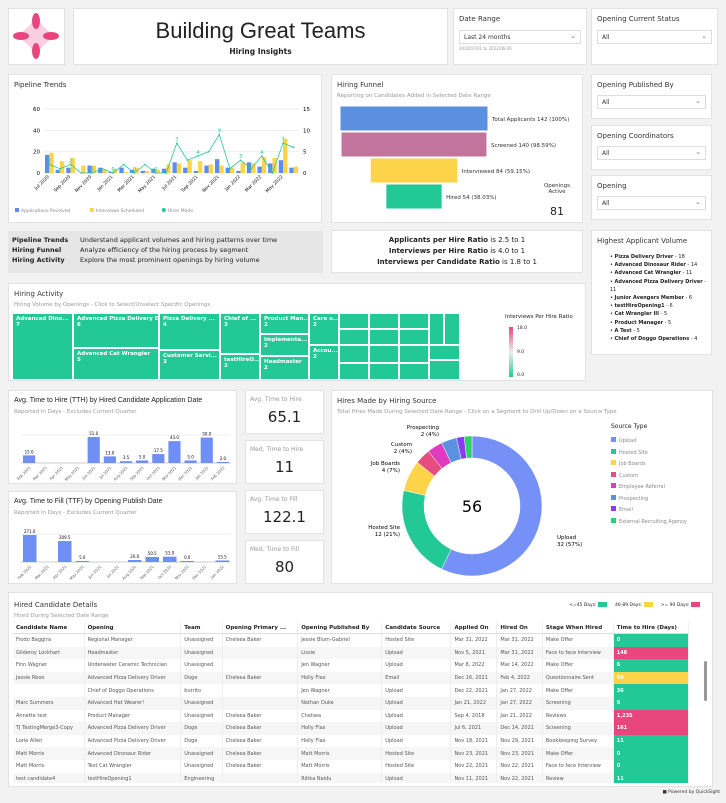 This screenshot has height=803, width=726. Describe the element at coordinates (260, 51) in the screenshot. I see `page-subtitle: Hiring Insights` at that location.